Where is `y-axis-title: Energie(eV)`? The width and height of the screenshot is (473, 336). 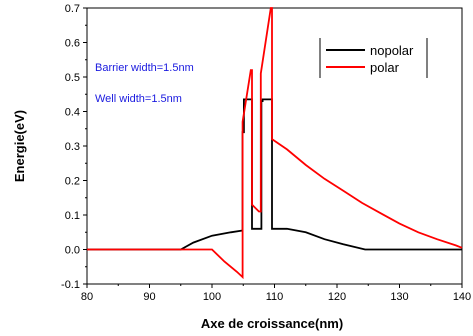
y-axis-title: Energie(eV) is located at coordinates (19, 146).